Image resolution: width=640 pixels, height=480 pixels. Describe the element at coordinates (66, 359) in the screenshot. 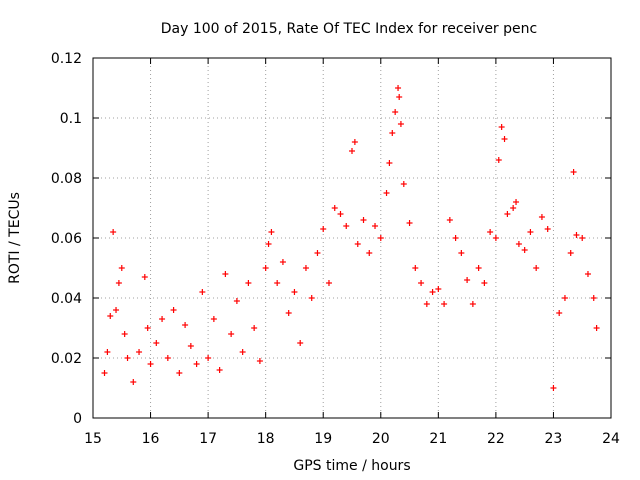

I see `y-tick-label: 0.02` at that location.